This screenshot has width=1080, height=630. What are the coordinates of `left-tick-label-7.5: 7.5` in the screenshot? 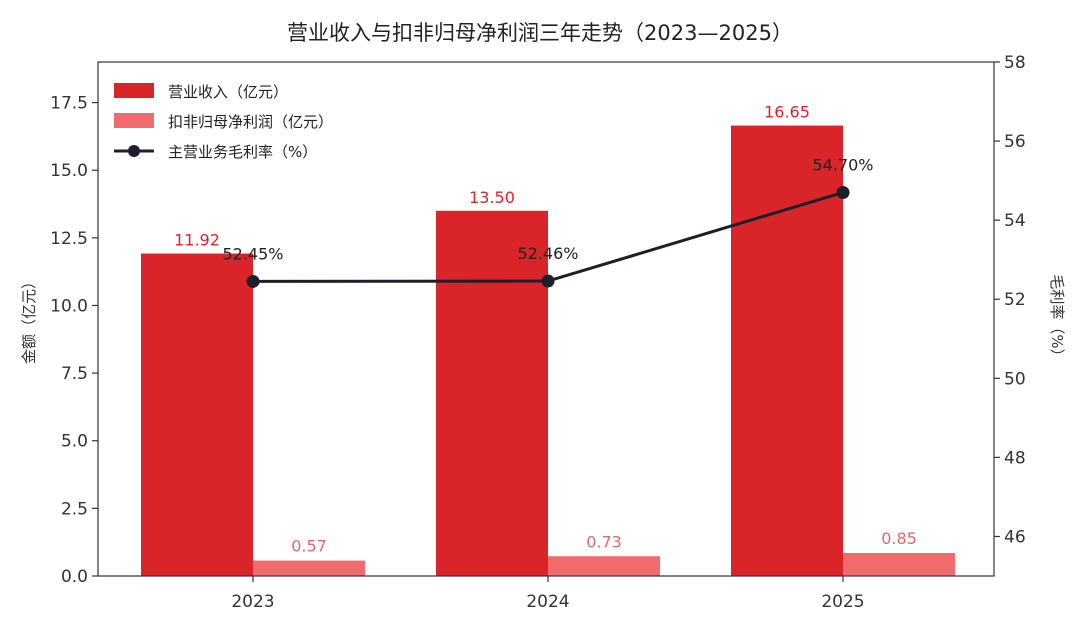 It's located at (74, 374).